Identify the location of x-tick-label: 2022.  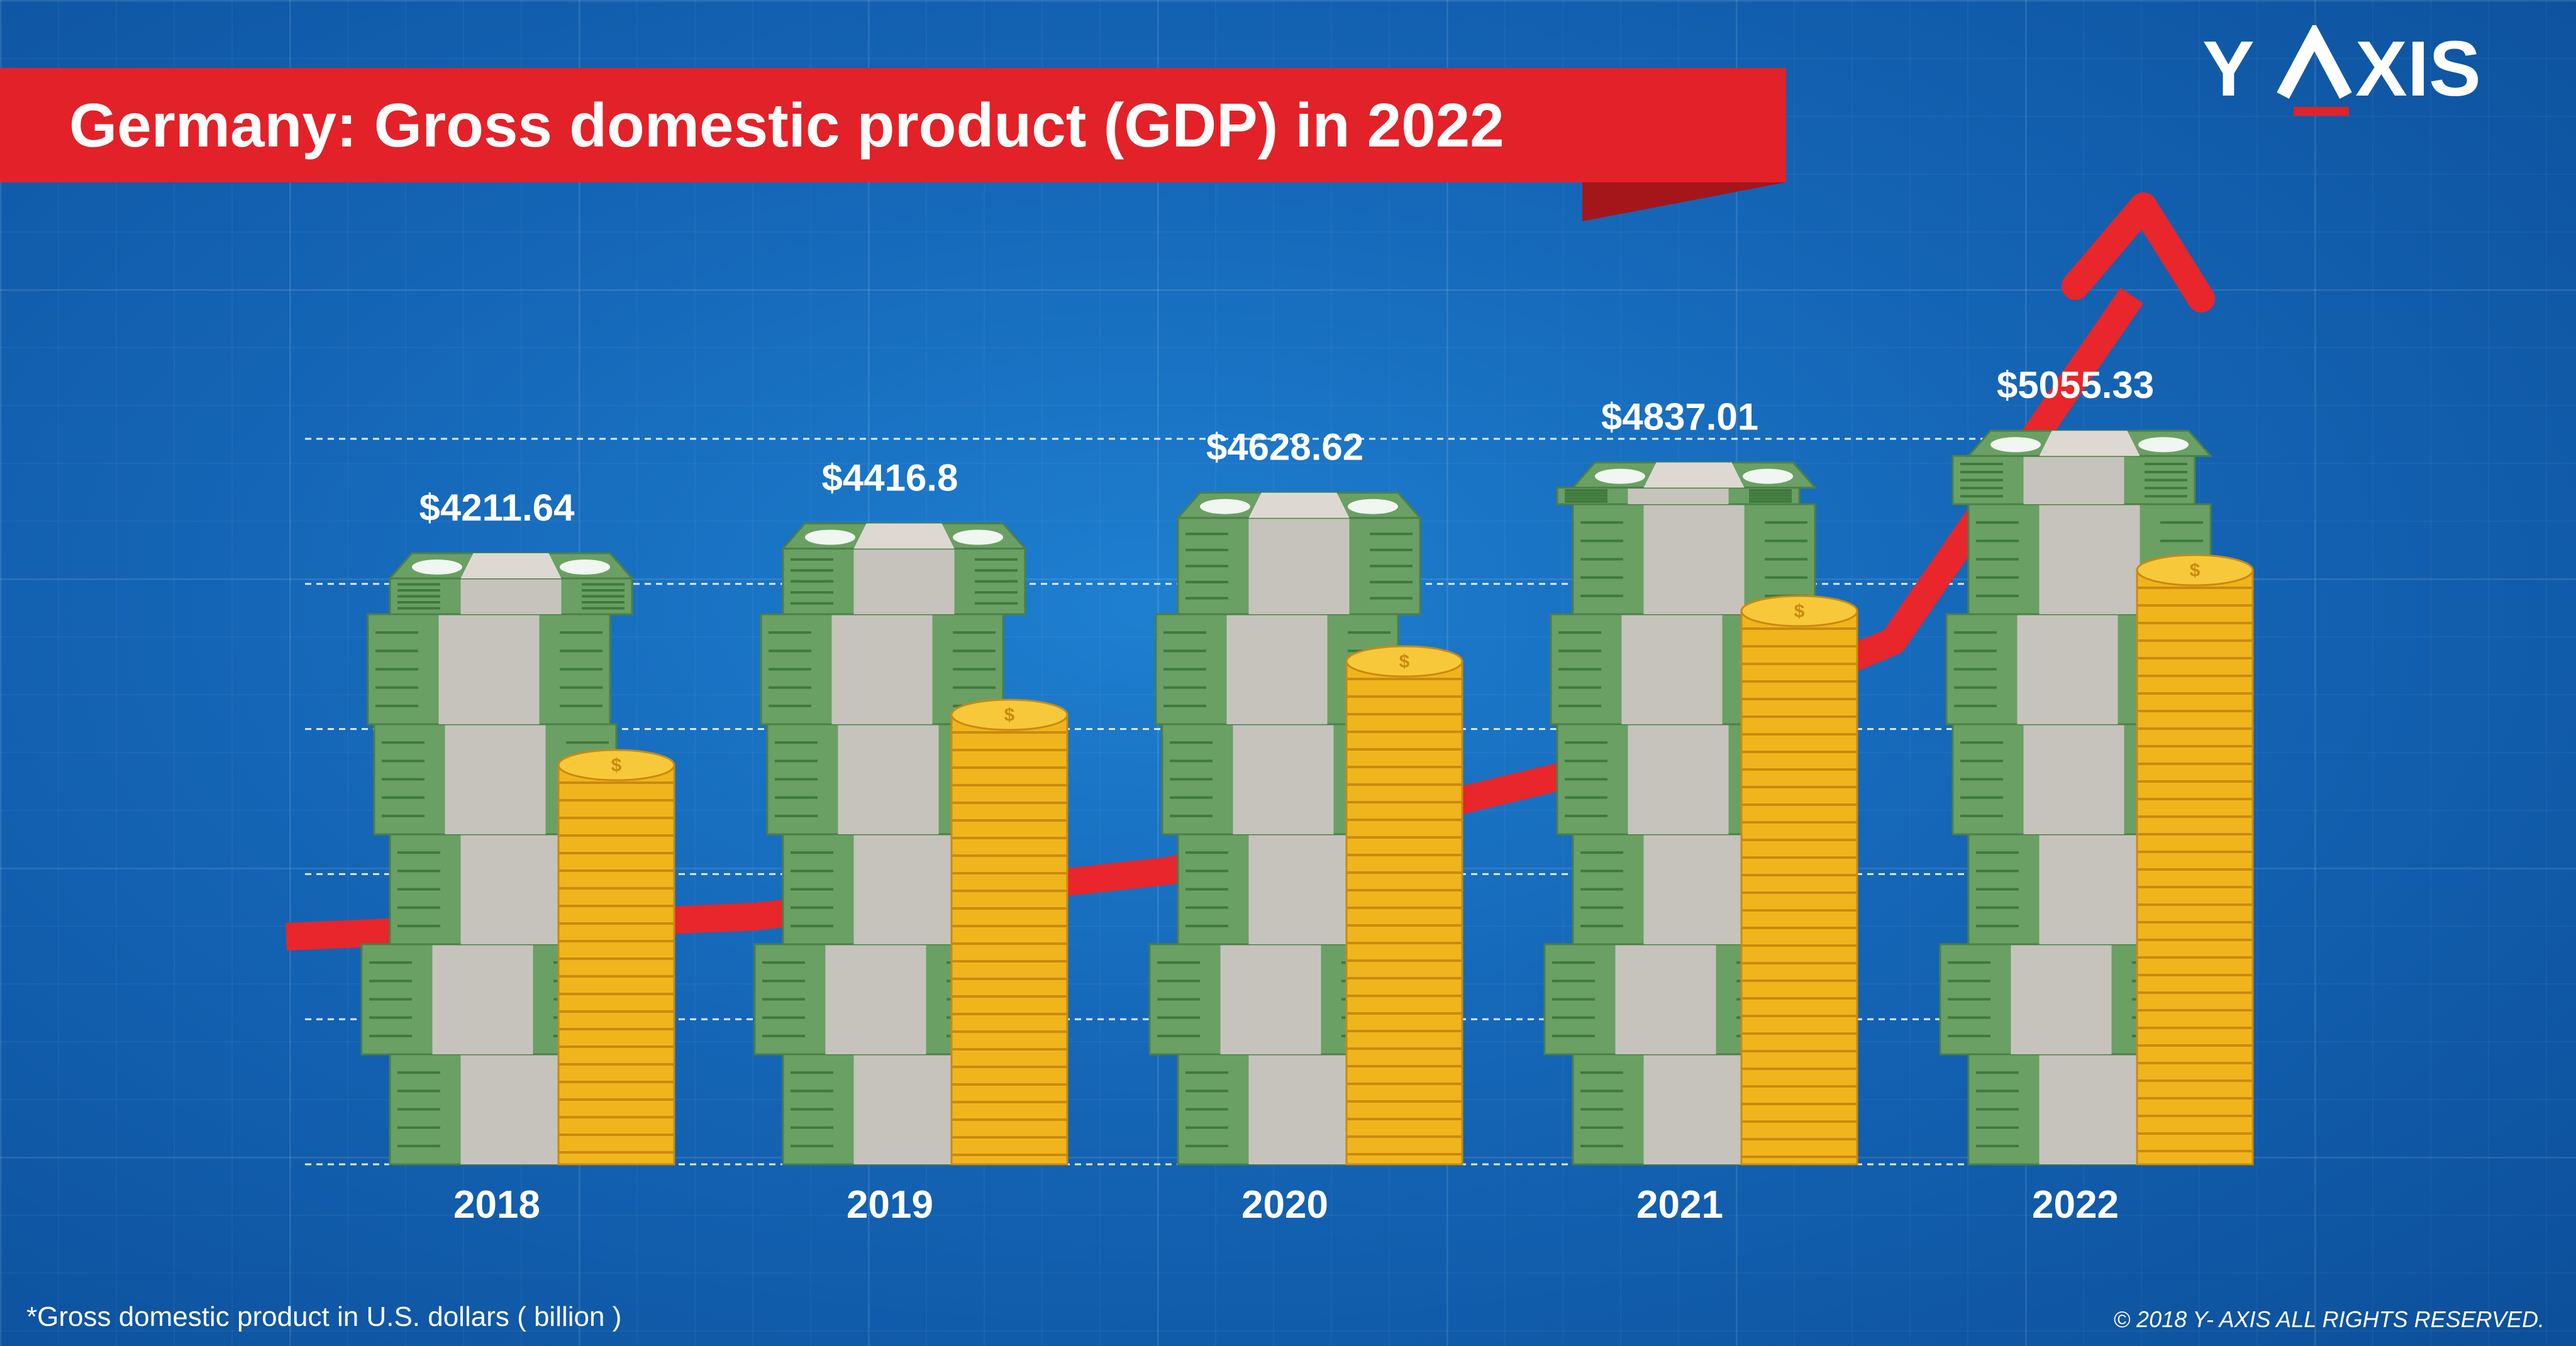
(2075, 1205).